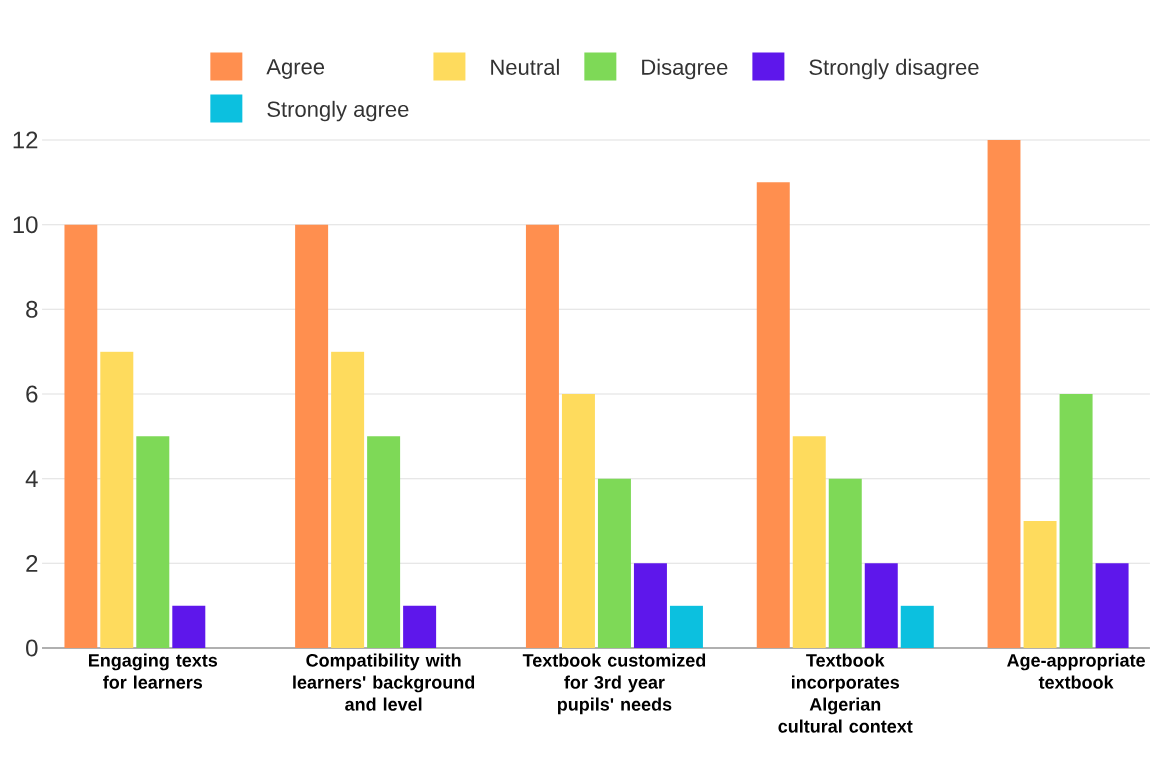  Describe the element at coordinates (685, 69) in the screenshot. I see `legend-label: Disagree` at that location.